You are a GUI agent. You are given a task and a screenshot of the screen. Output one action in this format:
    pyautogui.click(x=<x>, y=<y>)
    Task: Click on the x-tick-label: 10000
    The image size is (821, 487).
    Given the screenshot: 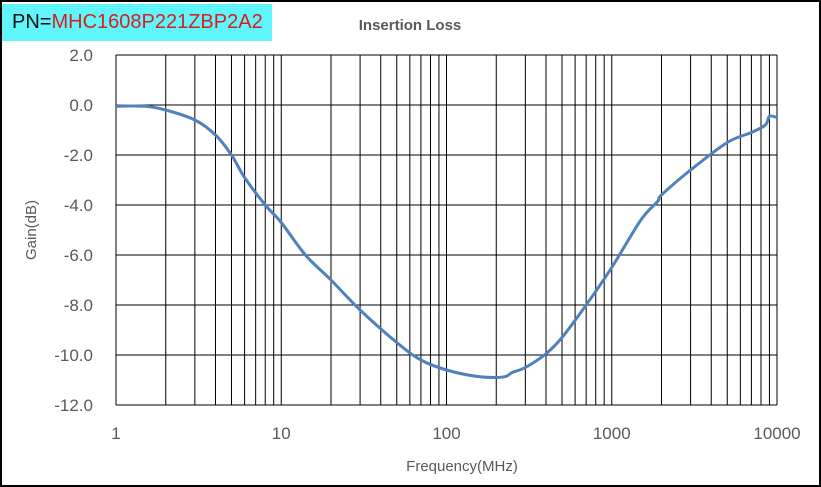 What is the action you would take?
    pyautogui.click(x=776, y=433)
    